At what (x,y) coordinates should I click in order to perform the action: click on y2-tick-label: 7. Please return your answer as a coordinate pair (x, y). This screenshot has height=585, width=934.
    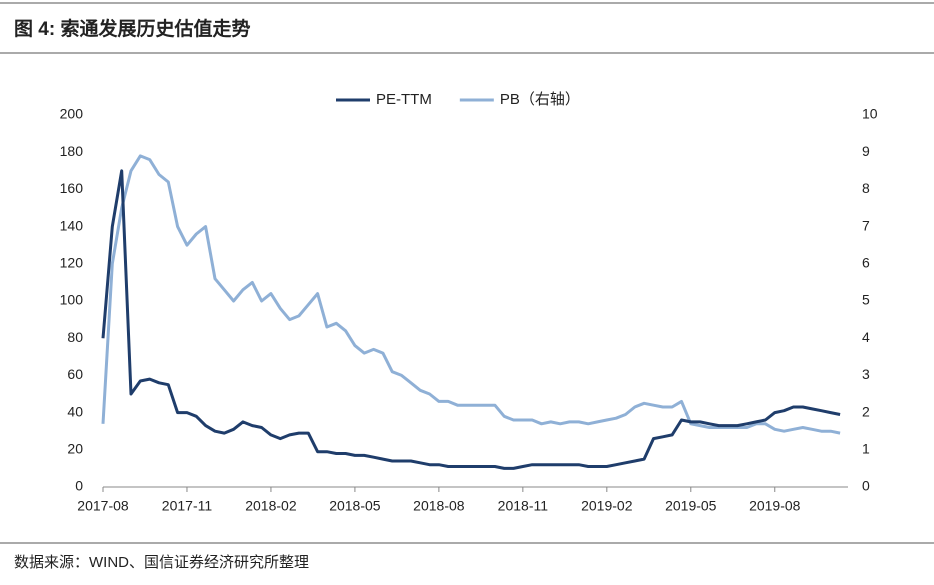
    Looking at the image, I should click on (866, 225).